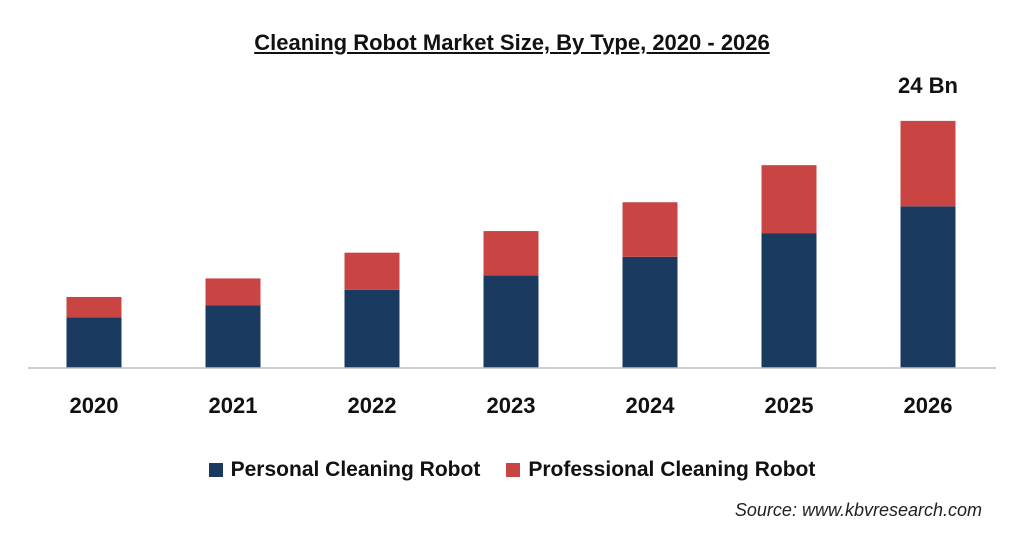 This screenshot has width=1024, height=536. What do you see at coordinates (233, 336) in the screenshot?
I see `bar-personal-2021` at bounding box center [233, 336].